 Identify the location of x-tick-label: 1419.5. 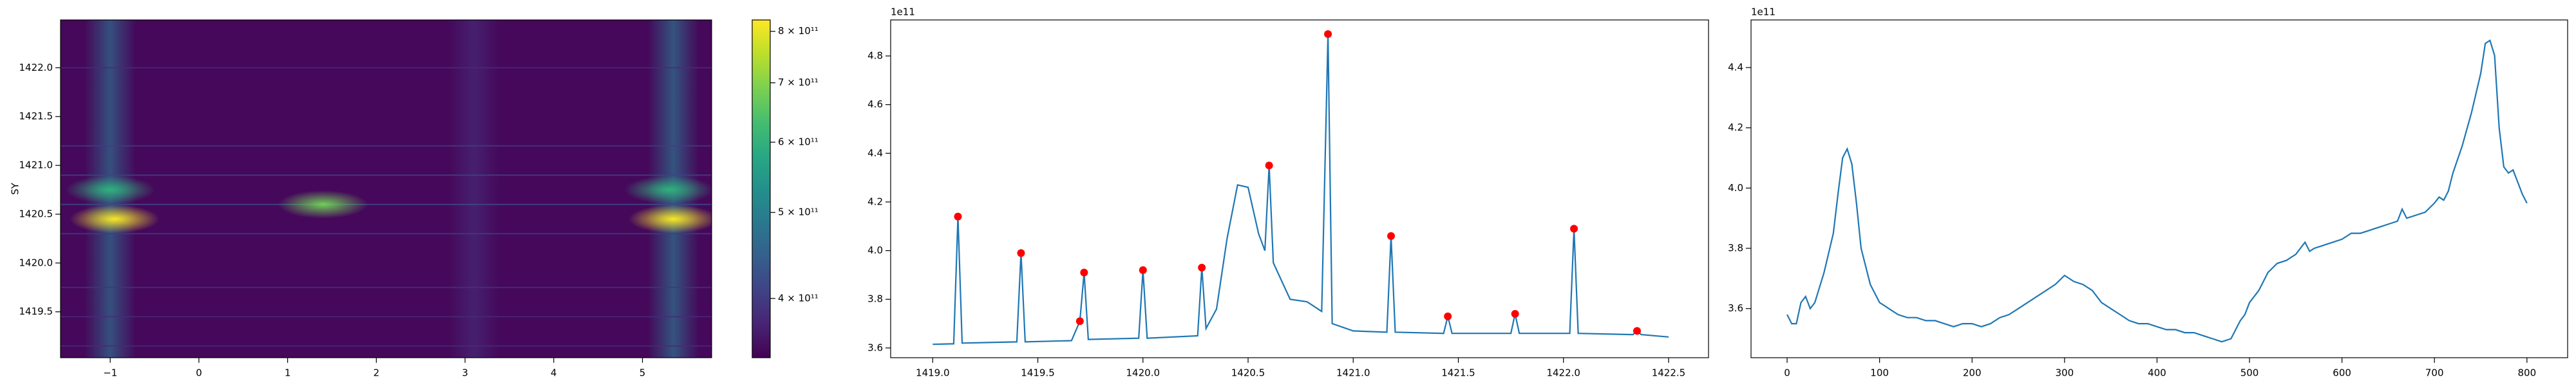
(1038, 373).